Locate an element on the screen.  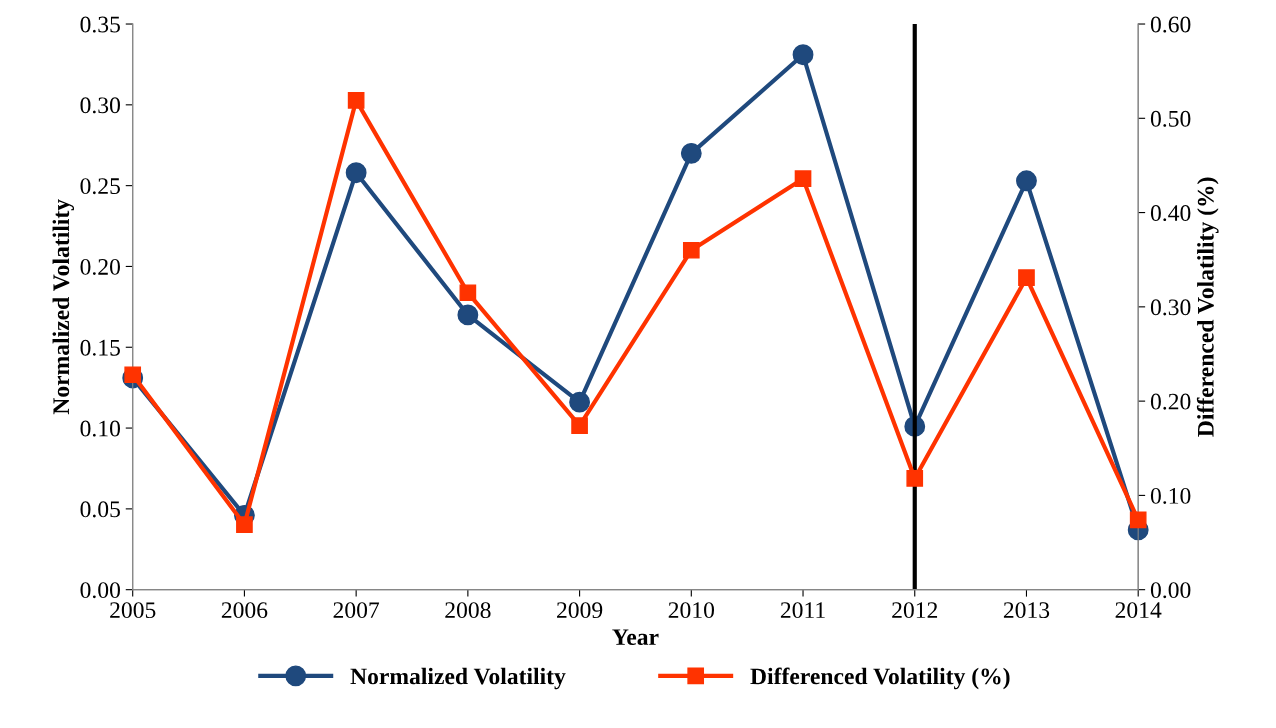
x-tick-label: 2005 is located at coordinates (133, 610).